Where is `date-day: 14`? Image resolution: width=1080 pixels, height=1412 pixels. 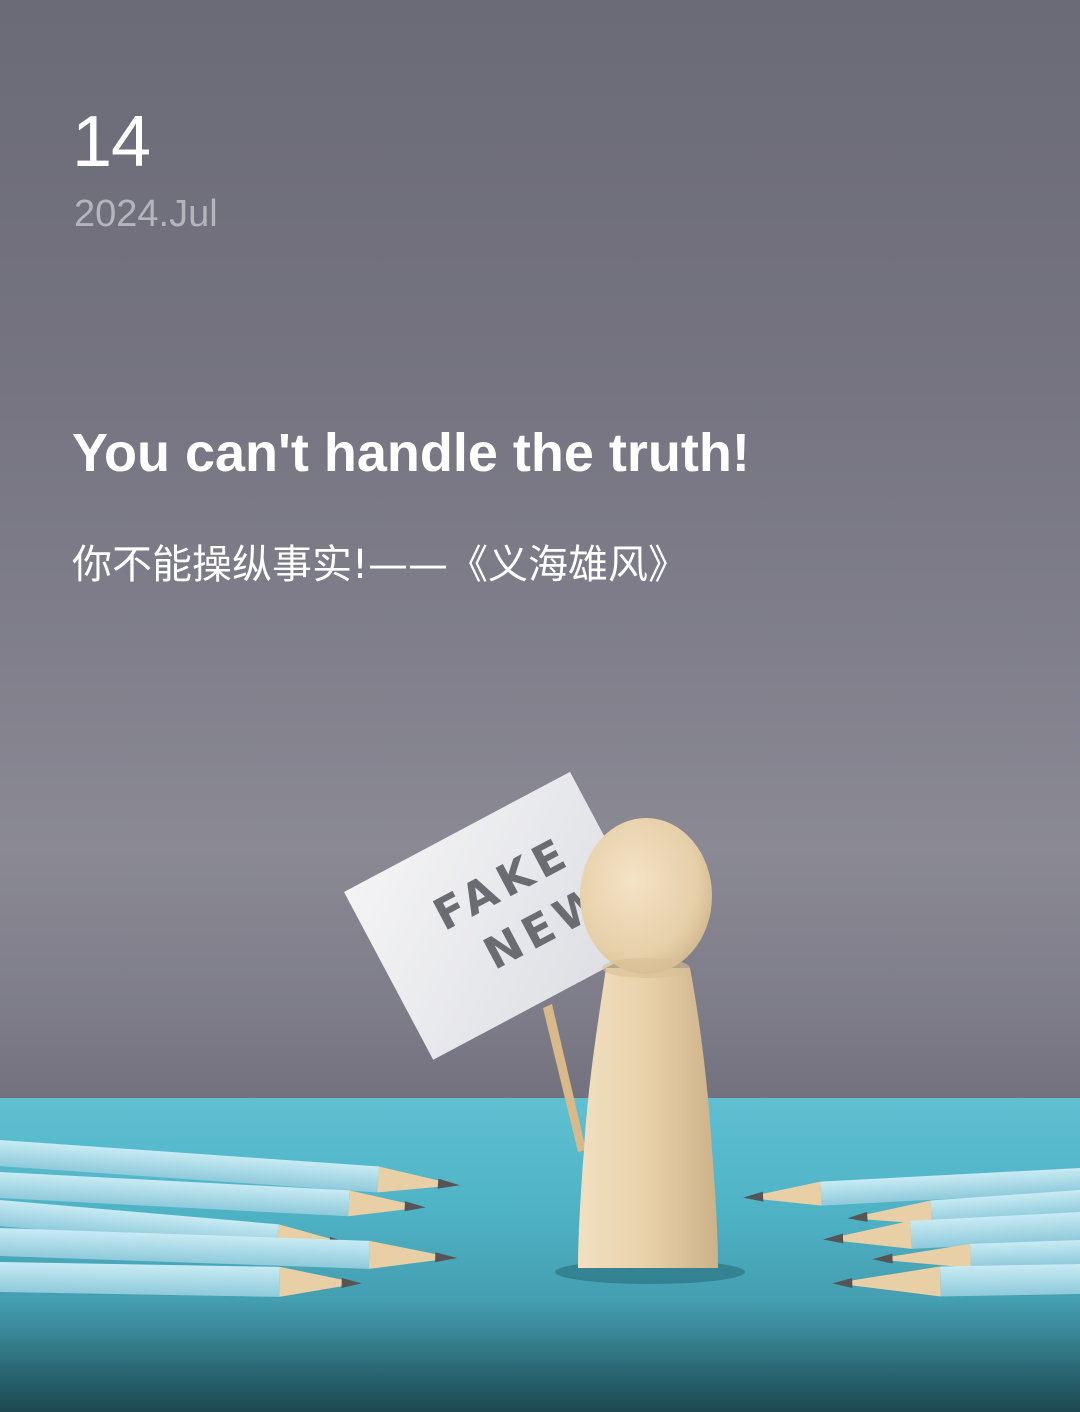 date-day: 14 is located at coordinates (111, 142).